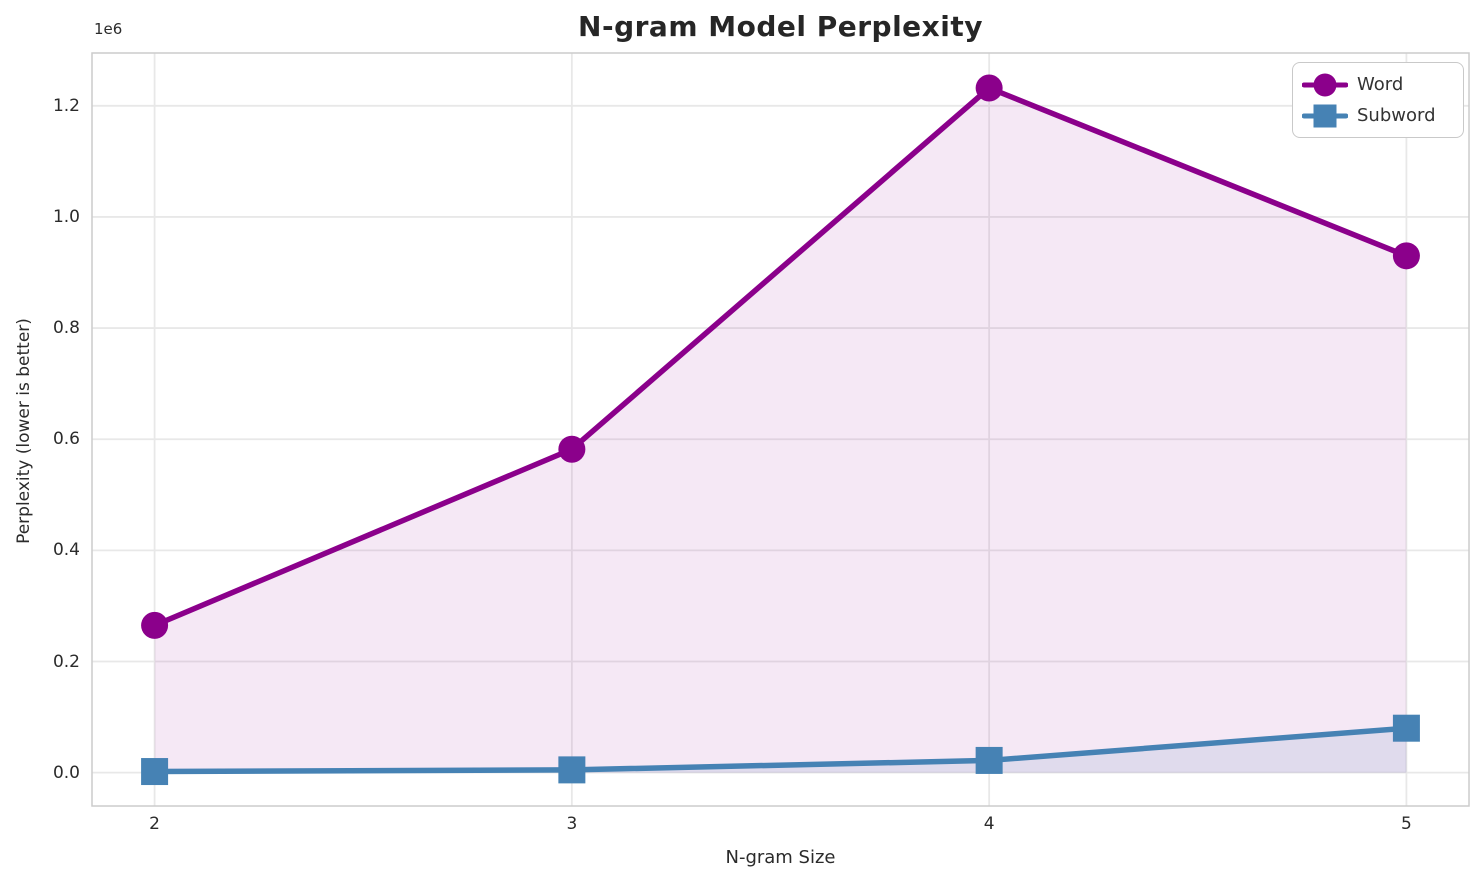 The image size is (1484, 885). Describe the element at coordinates (154, 824) in the screenshot. I see `x-tick-label: 2` at that location.